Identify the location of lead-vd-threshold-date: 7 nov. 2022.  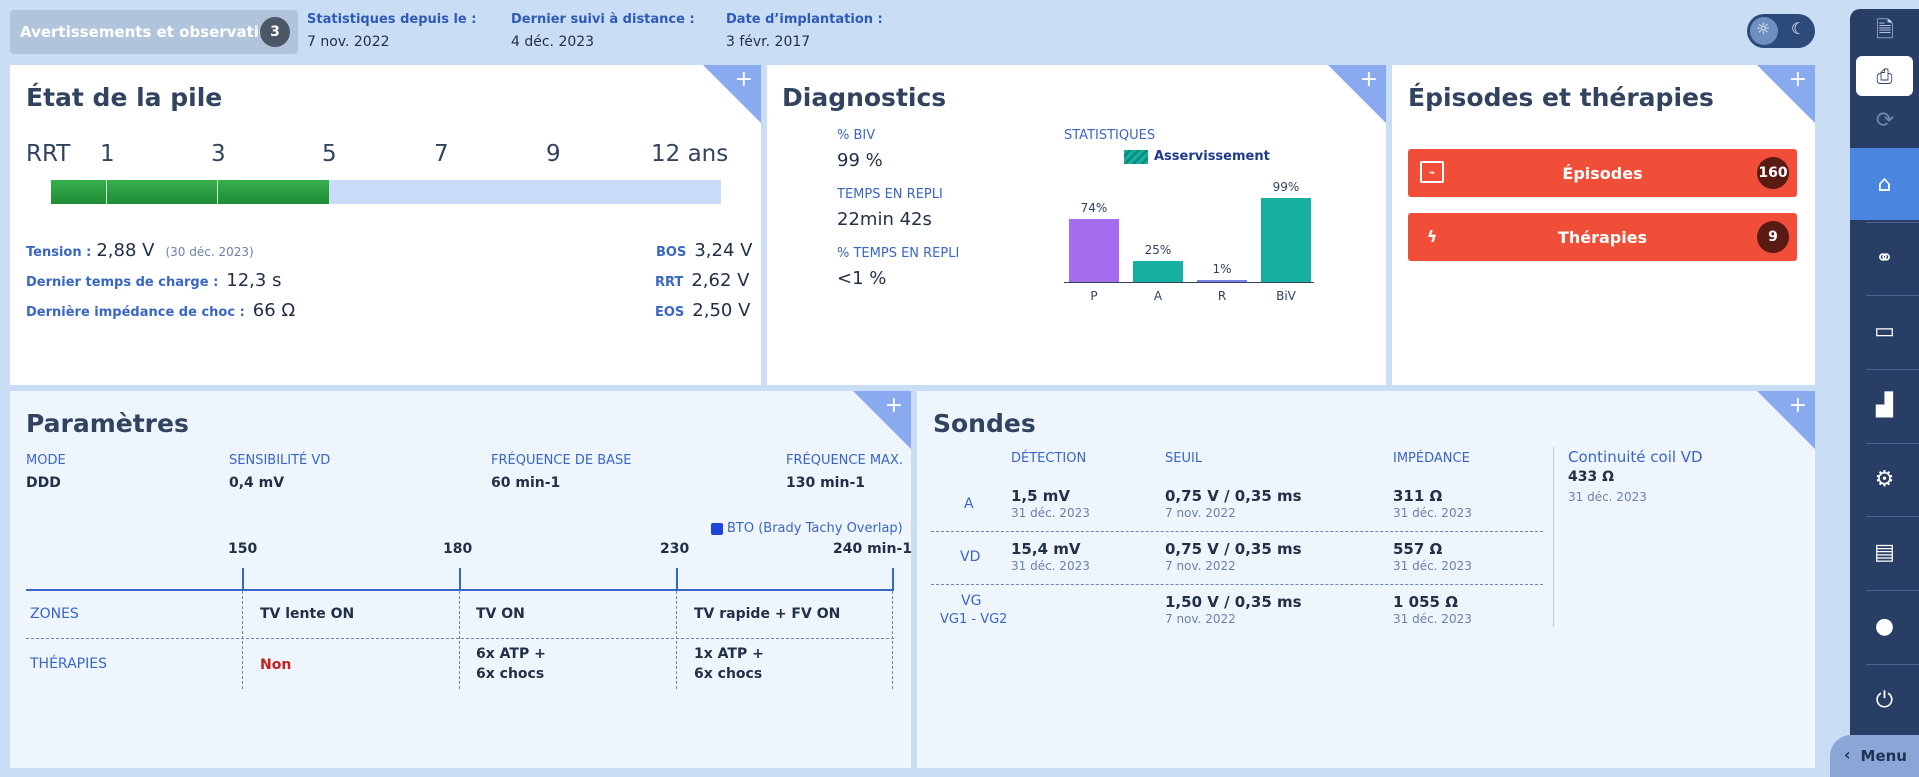
(1200, 566).